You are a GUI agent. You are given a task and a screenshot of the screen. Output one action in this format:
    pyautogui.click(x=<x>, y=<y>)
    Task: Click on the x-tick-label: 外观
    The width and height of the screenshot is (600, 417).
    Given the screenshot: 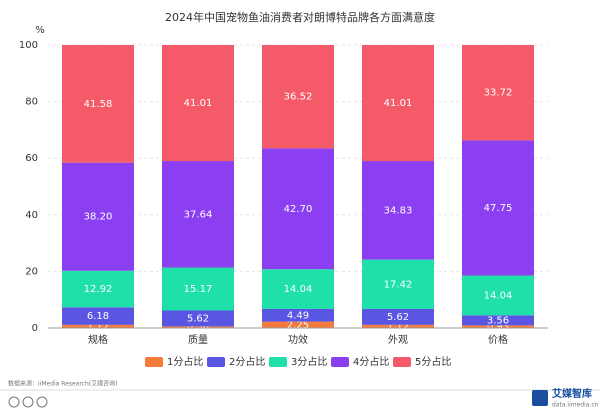 What is the action you would take?
    pyautogui.click(x=398, y=340)
    